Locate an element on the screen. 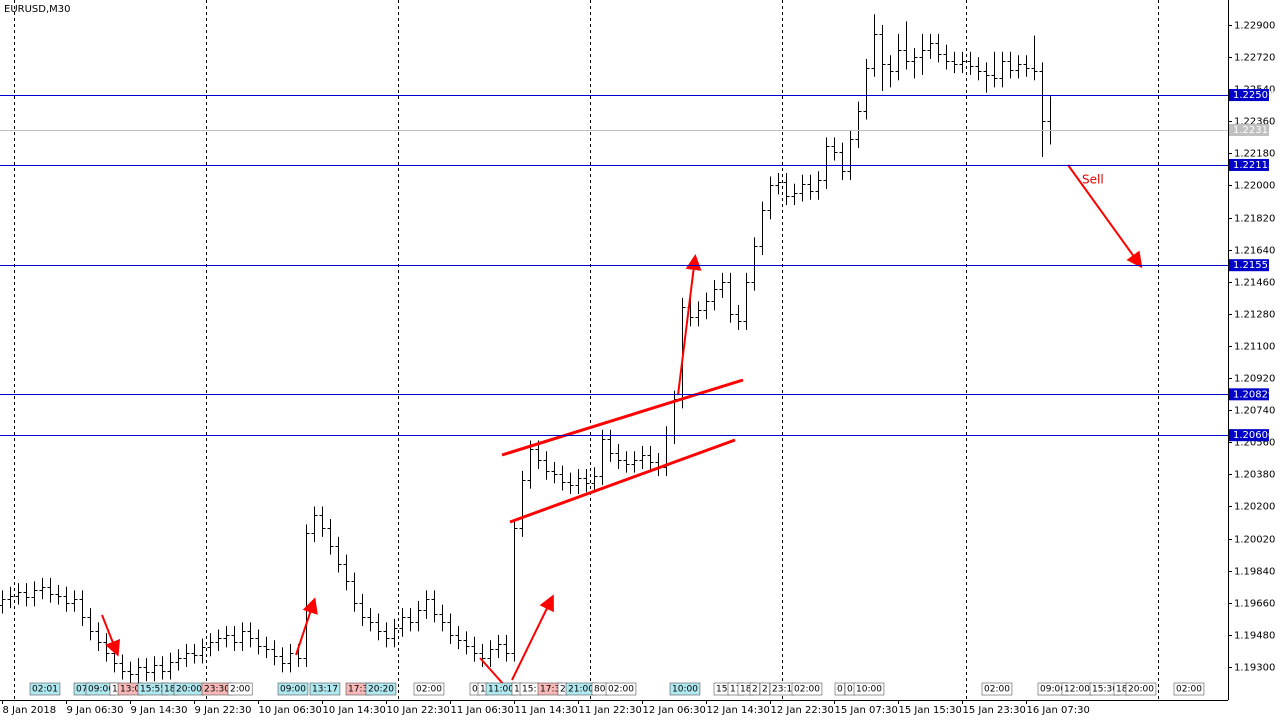  y-tick-label: 1.20560 is located at coordinates (1254, 443).